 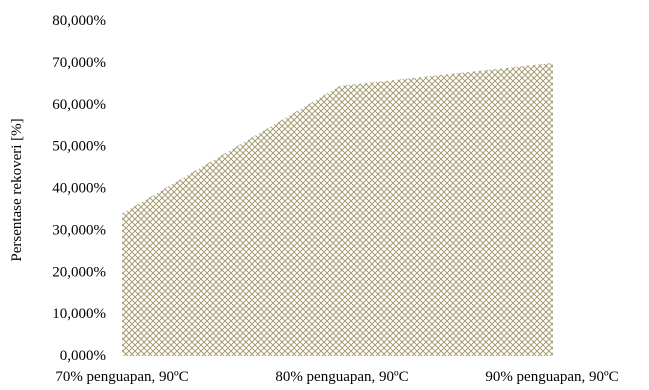 What do you see at coordinates (17, 189) in the screenshot?
I see `y-axis-title: Persentase rekoveri [%]` at bounding box center [17, 189].